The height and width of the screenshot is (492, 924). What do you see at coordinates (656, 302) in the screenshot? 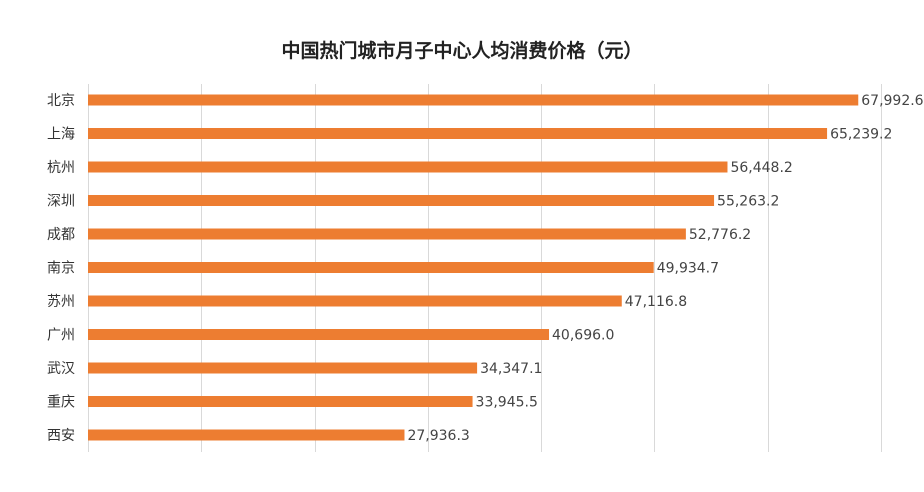
I see `data-label: 47,116.8` at bounding box center [656, 302].